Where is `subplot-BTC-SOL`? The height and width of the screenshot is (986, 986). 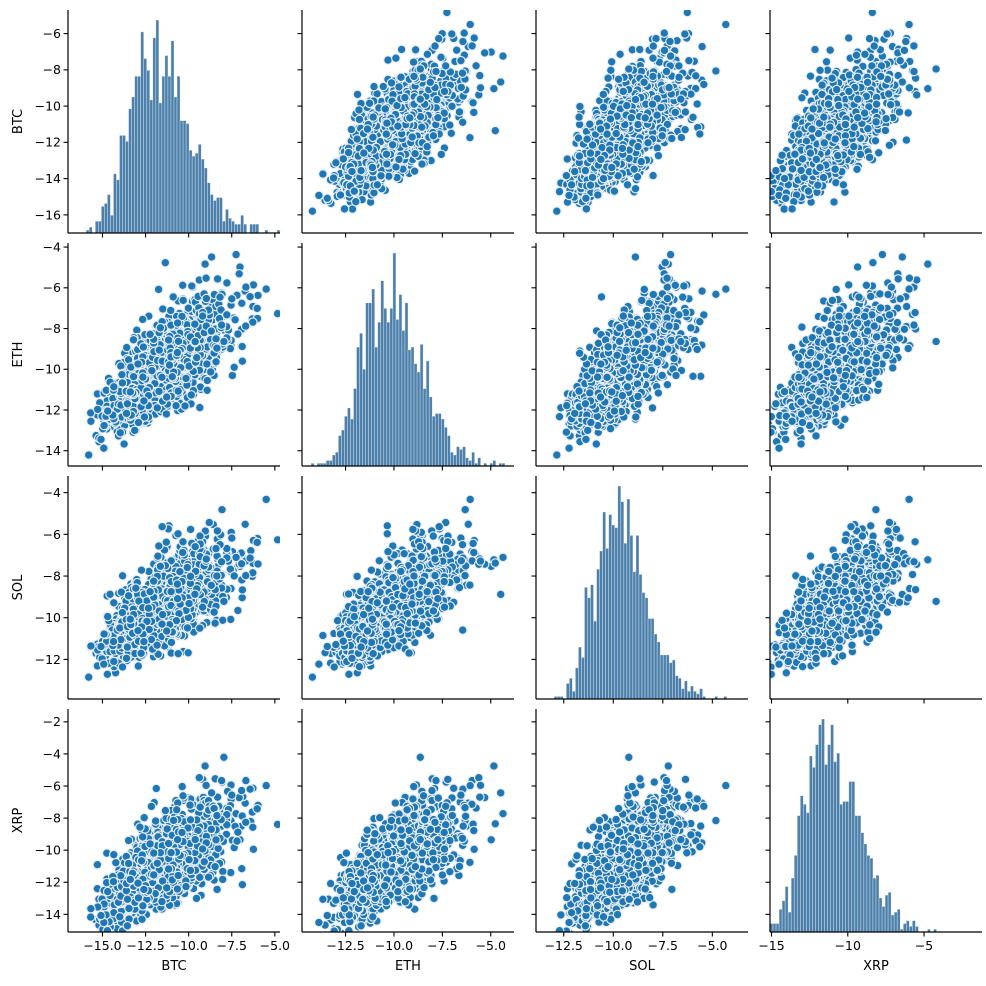
subplot-BTC-SOL is located at coordinates (639, 124).